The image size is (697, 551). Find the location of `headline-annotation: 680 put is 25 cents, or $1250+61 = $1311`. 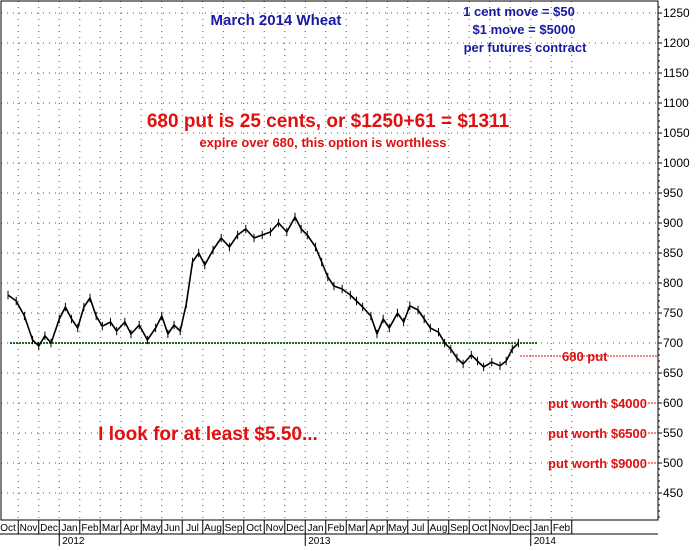

headline-annotation: 680 put is 25 cents, or $1250+61 = $1311 is located at coordinates (328, 121).